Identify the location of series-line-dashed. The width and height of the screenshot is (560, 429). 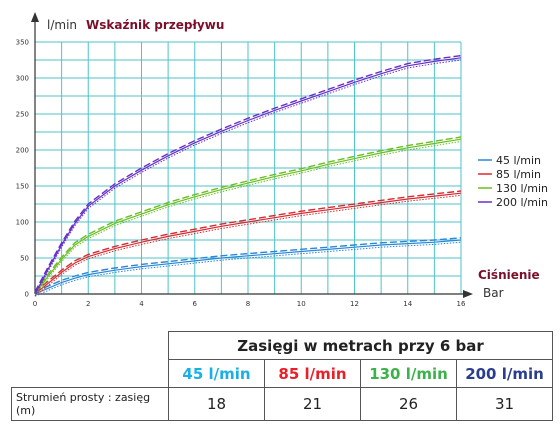
(248, 265).